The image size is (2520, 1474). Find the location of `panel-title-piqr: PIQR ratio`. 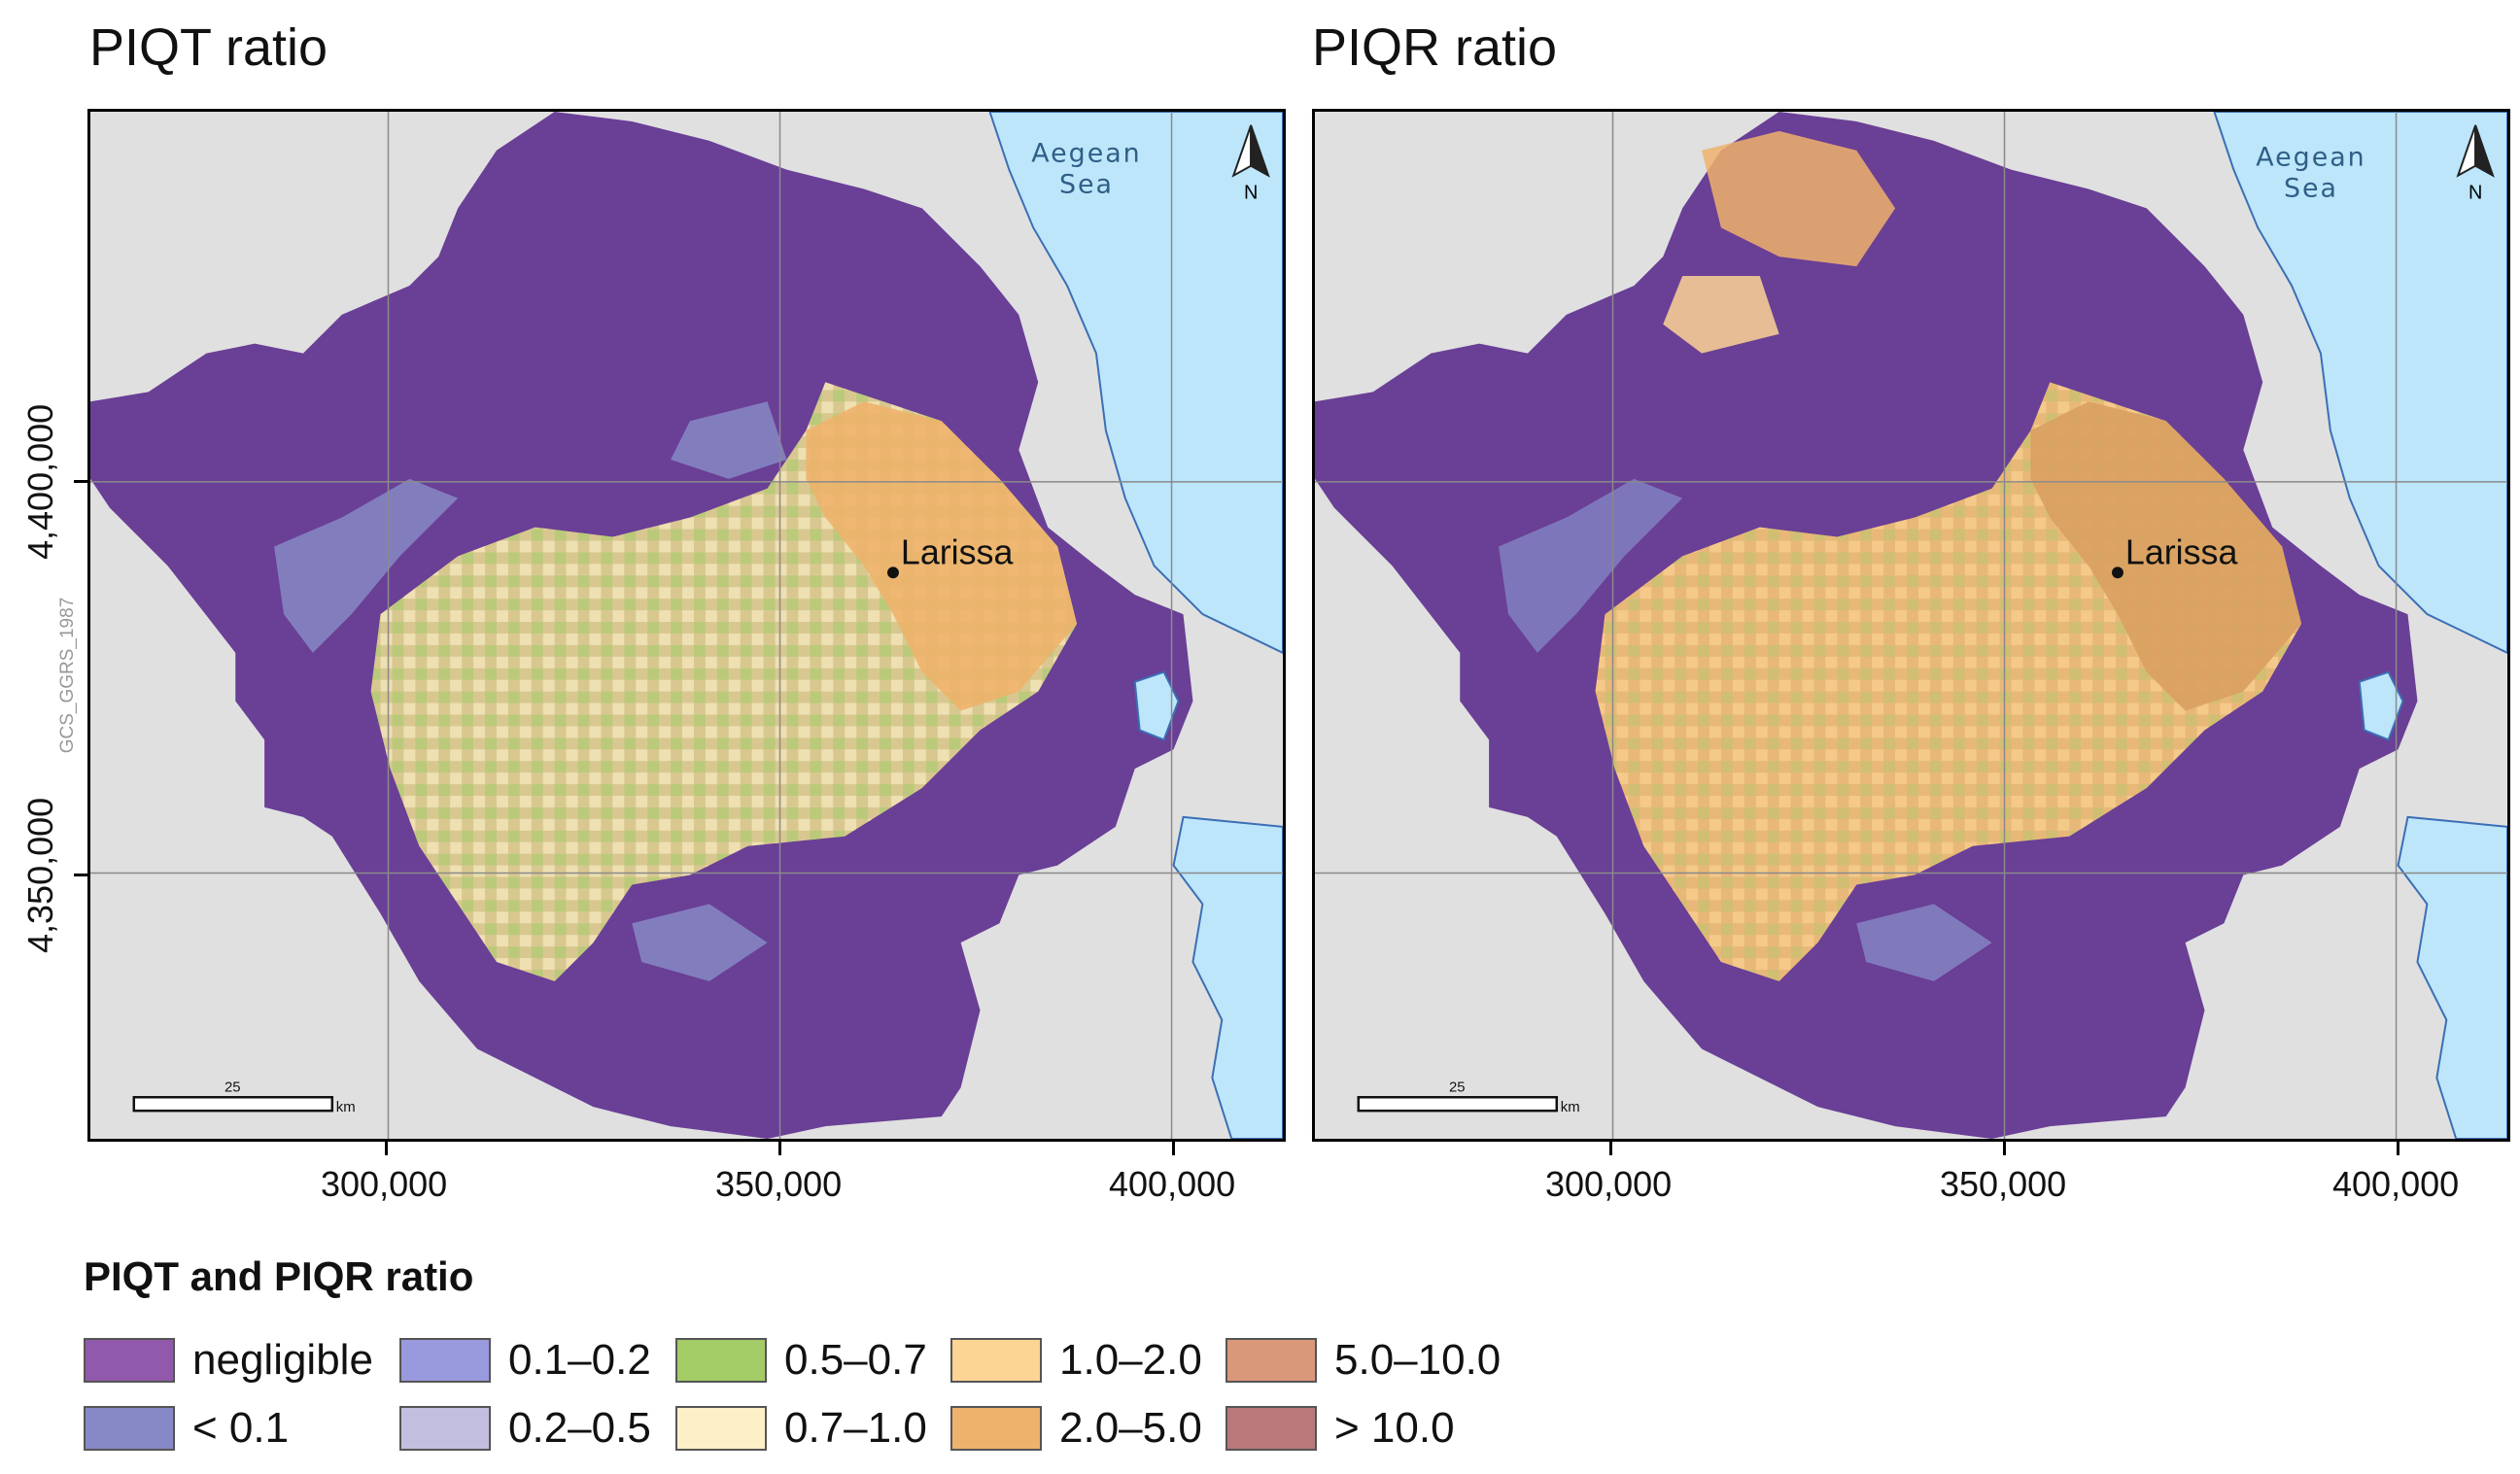

panel-title-piqr: PIQR ratio is located at coordinates (1435, 47).